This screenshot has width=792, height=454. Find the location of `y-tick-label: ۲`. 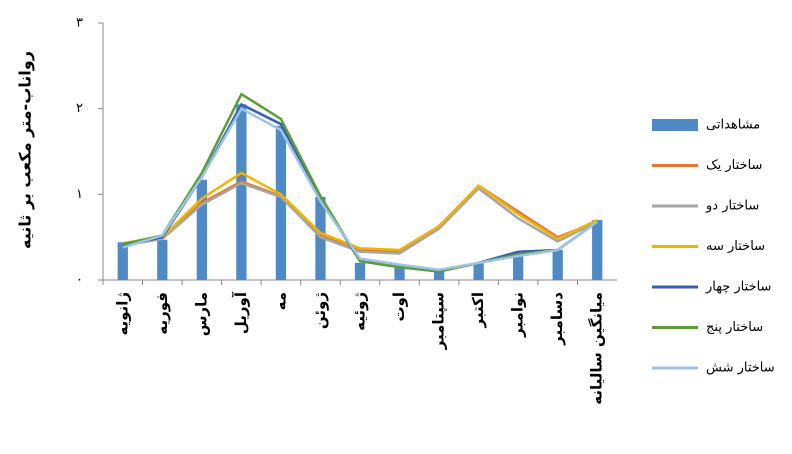

y-tick-label: ۲ is located at coordinates (79, 108).